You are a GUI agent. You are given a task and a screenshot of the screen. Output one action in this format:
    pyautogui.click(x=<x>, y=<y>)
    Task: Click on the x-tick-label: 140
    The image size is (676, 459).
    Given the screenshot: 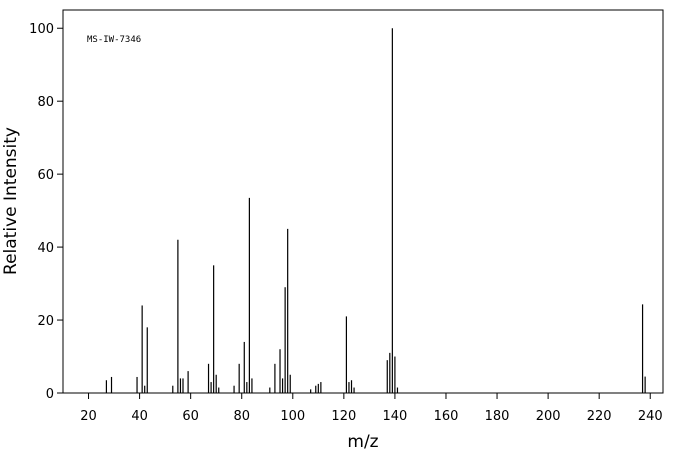 What is the action you would take?
    pyautogui.click(x=395, y=416)
    